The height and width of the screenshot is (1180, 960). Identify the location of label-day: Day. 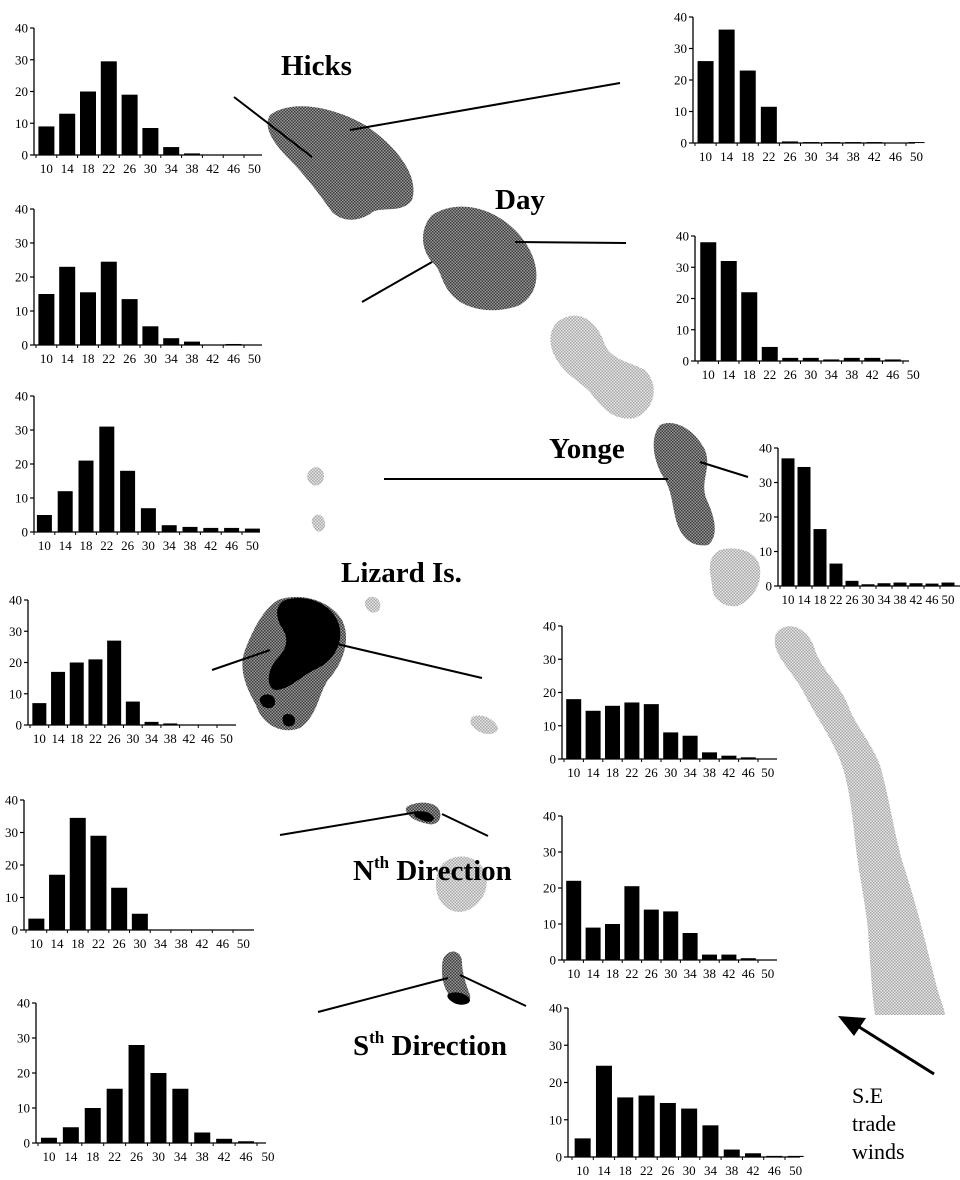
(520, 200).